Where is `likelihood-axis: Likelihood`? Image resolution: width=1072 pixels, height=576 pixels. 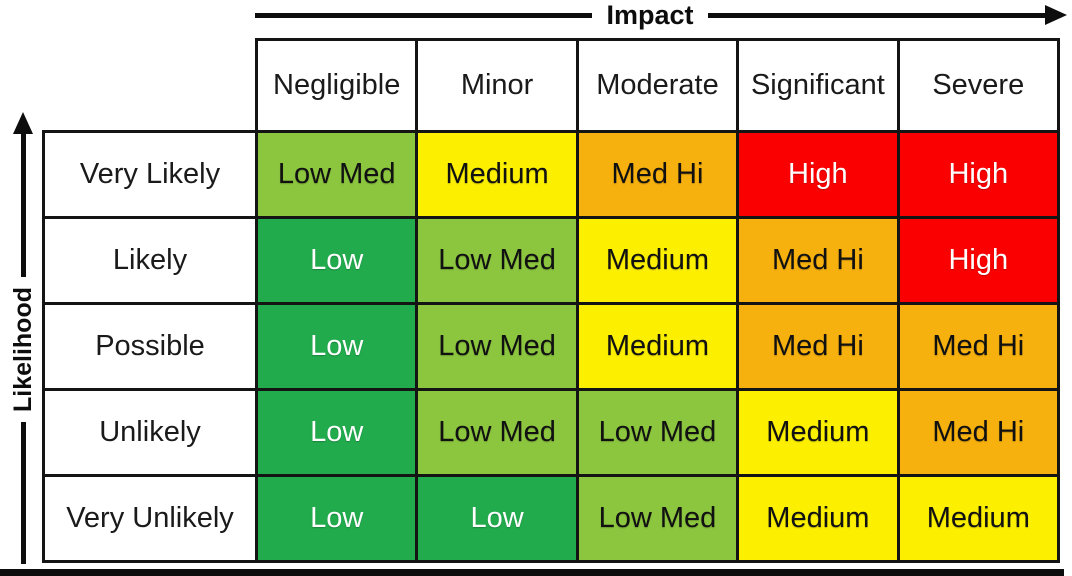
likelihood-axis: Likelihood is located at coordinates (23, 338).